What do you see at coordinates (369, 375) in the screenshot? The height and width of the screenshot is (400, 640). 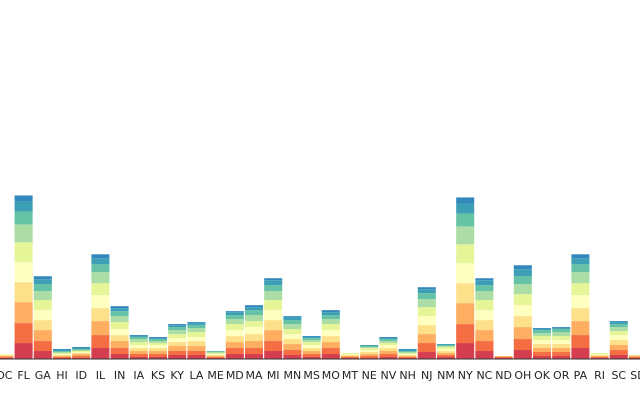 I see `x-tick-label: NE` at bounding box center [369, 375].